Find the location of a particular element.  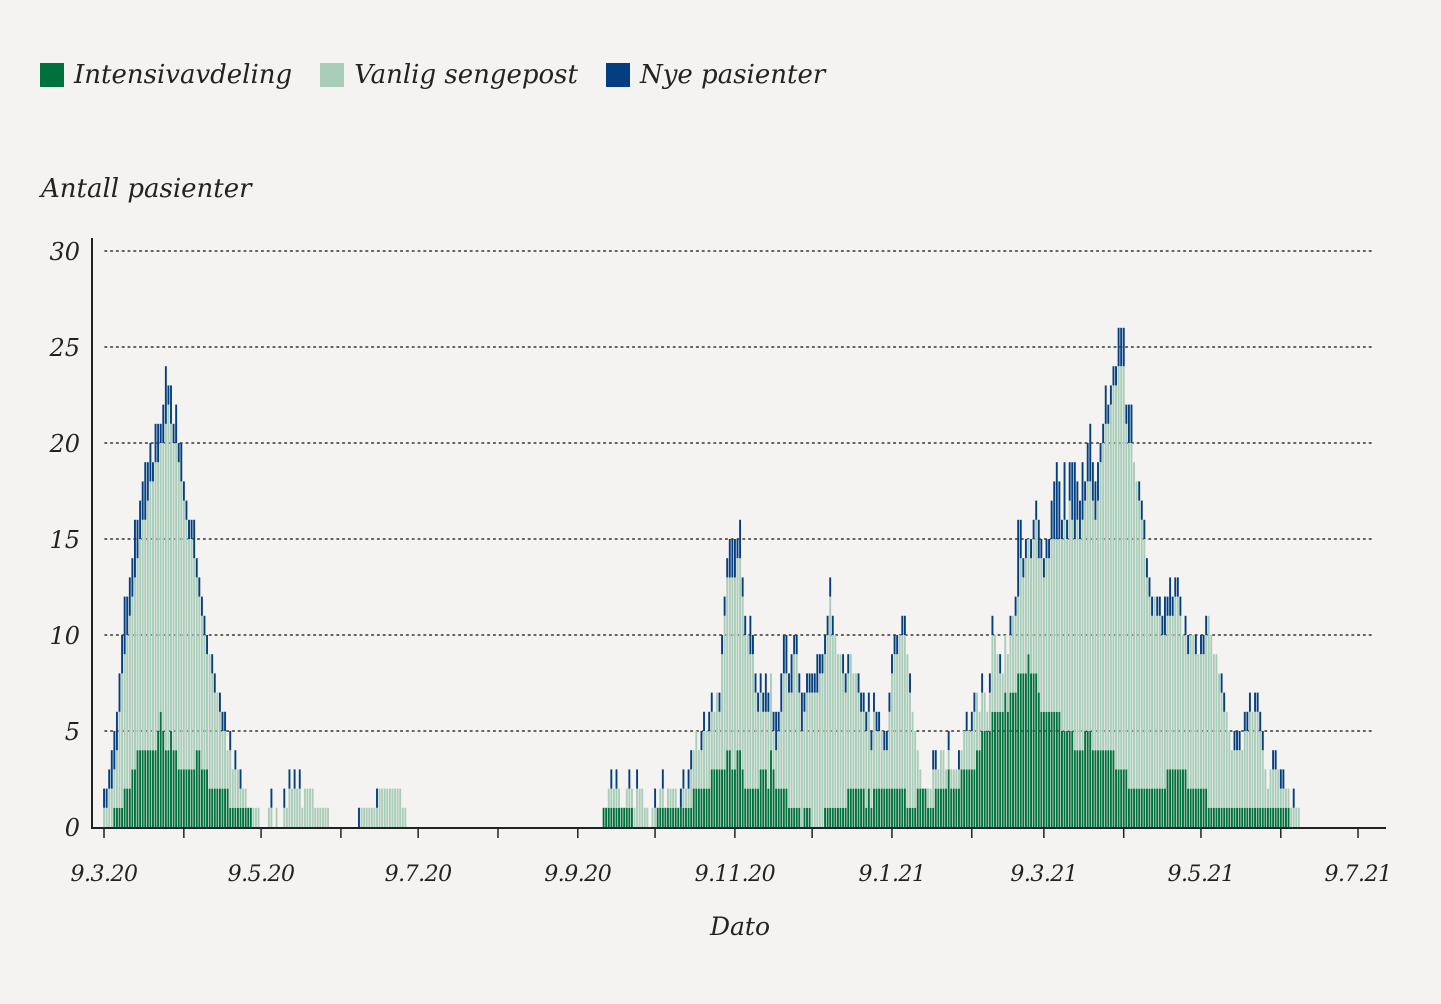

legend-label-ward: Vanlig sengepost is located at coordinates (466, 75).